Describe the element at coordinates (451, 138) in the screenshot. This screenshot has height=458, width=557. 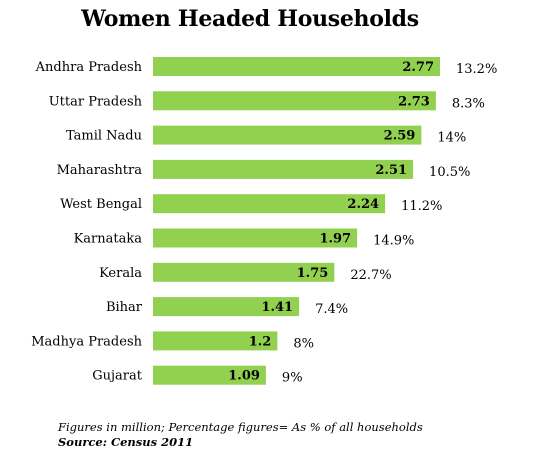
I see `percentage-label: 14%` at that location.